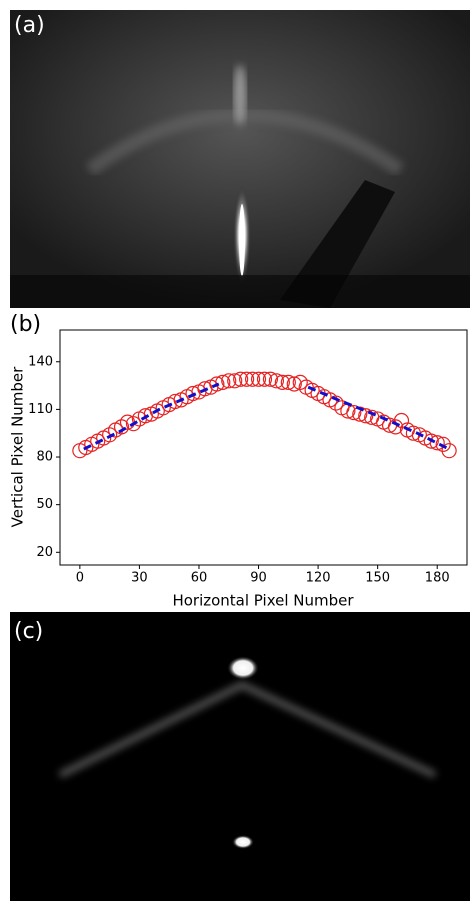 Image resolution: width=470 pixels, height=905 pixels. I want to click on x-tick-label: 150, so click(377, 578).